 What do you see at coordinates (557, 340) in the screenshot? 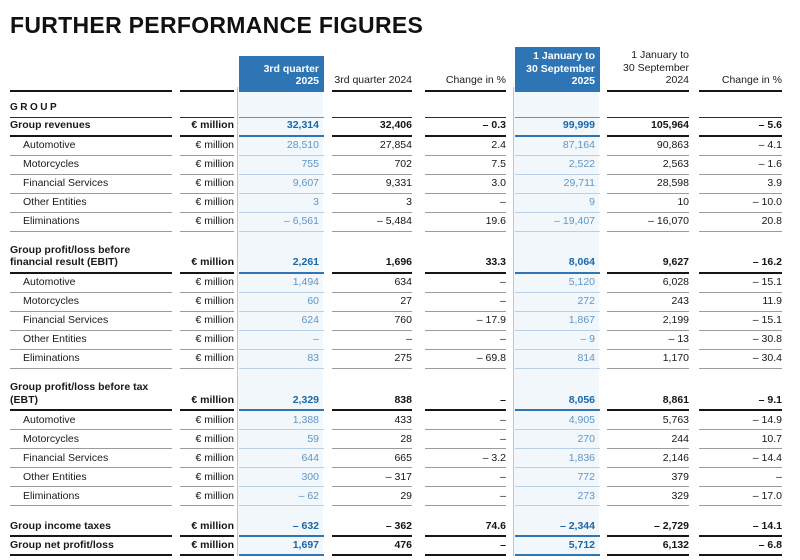
I see `value-9m-2025: – 9` at bounding box center [557, 340].